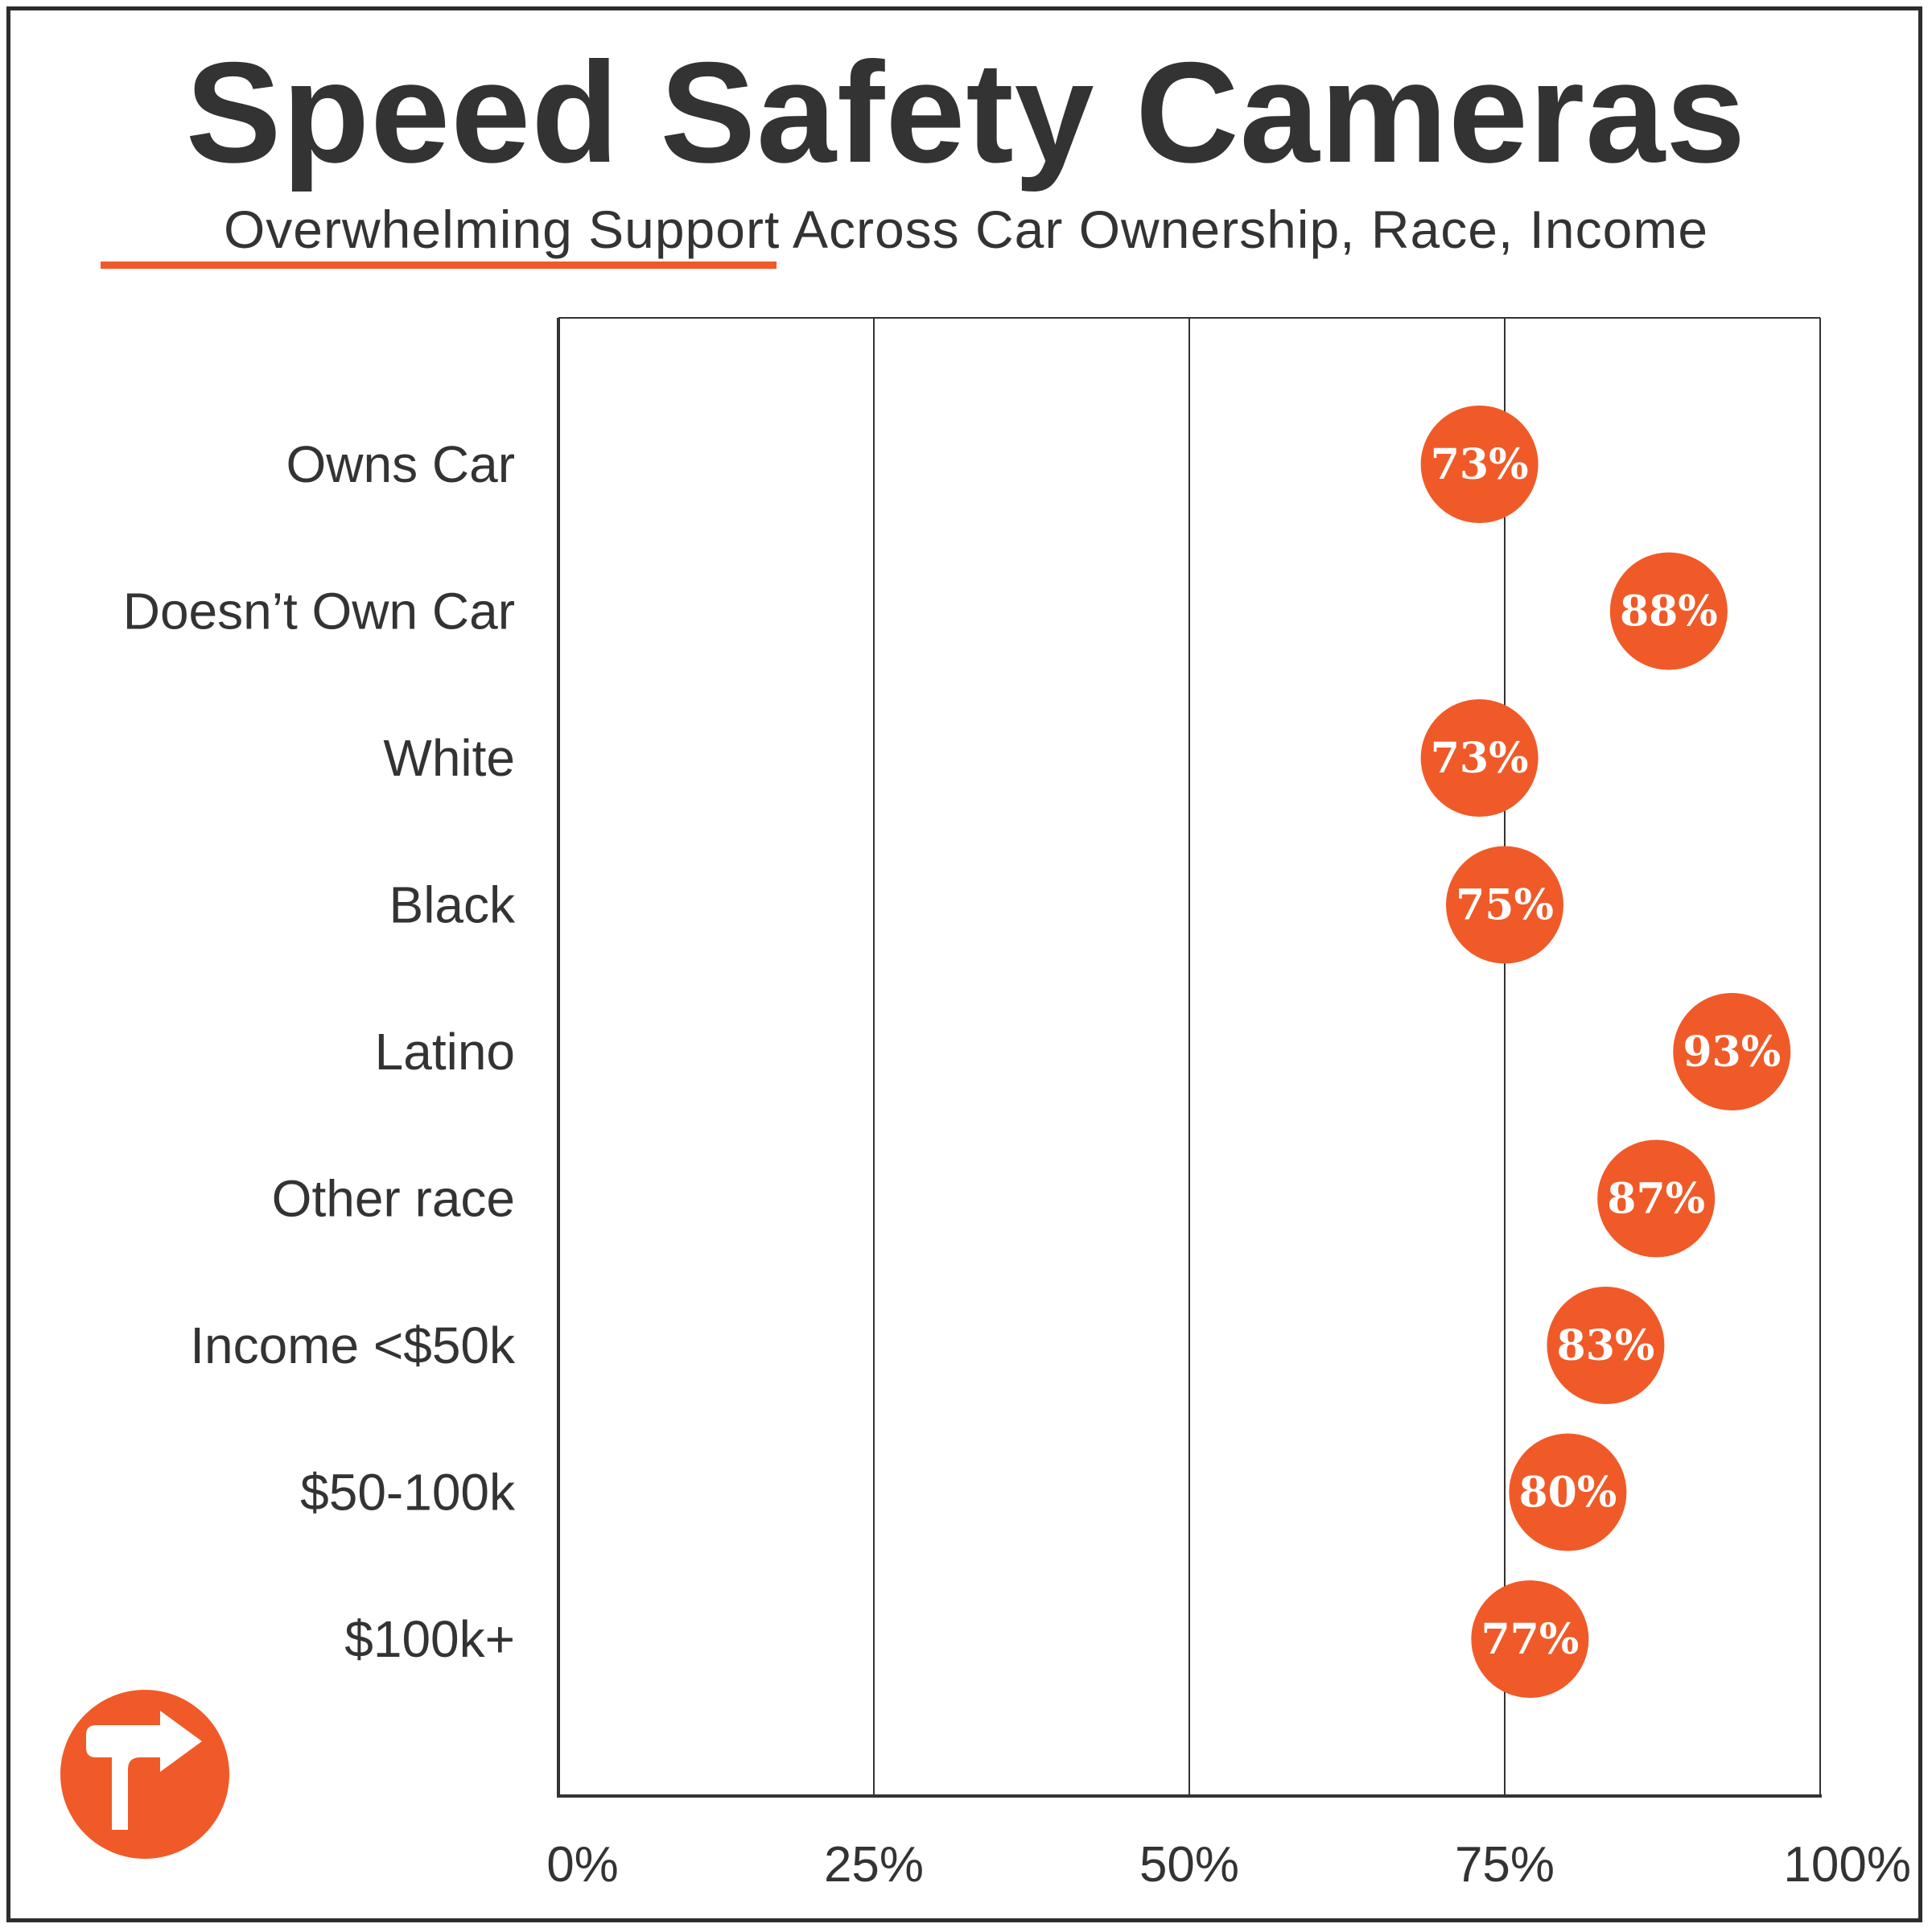 This screenshot has height=1932, width=1932. What do you see at coordinates (874, 1865) in the screenshot?
I see `x-tick-label: 25%` at bounding box center [874, 1865].